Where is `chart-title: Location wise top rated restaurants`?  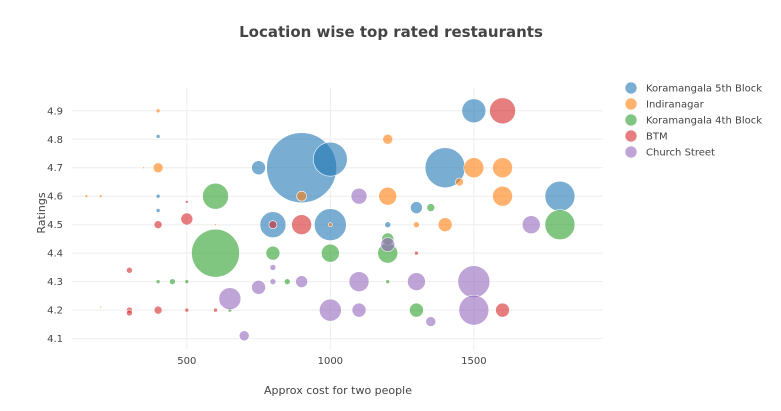
chart-title: Location wise top rated restaurants is located at coordinates (391, 32).